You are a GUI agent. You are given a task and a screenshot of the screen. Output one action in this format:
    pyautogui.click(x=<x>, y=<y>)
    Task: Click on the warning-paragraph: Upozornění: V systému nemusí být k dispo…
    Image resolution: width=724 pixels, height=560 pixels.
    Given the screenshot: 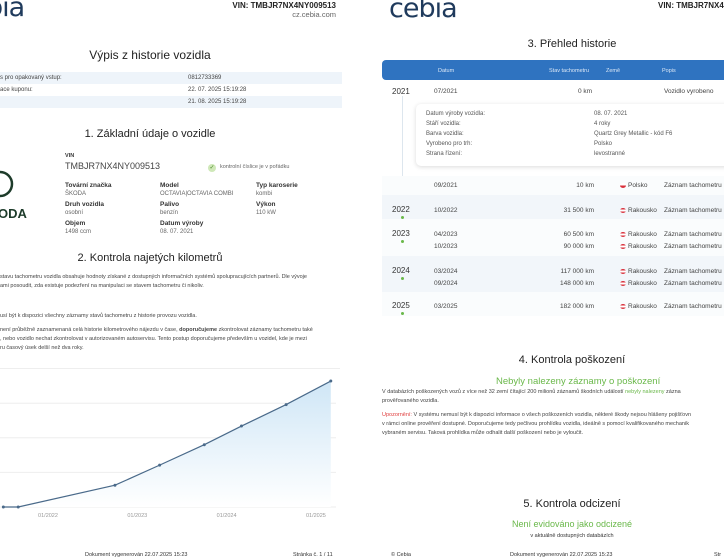 What is the action you would take?
    pyautogui.click(x=537, y=415)
    